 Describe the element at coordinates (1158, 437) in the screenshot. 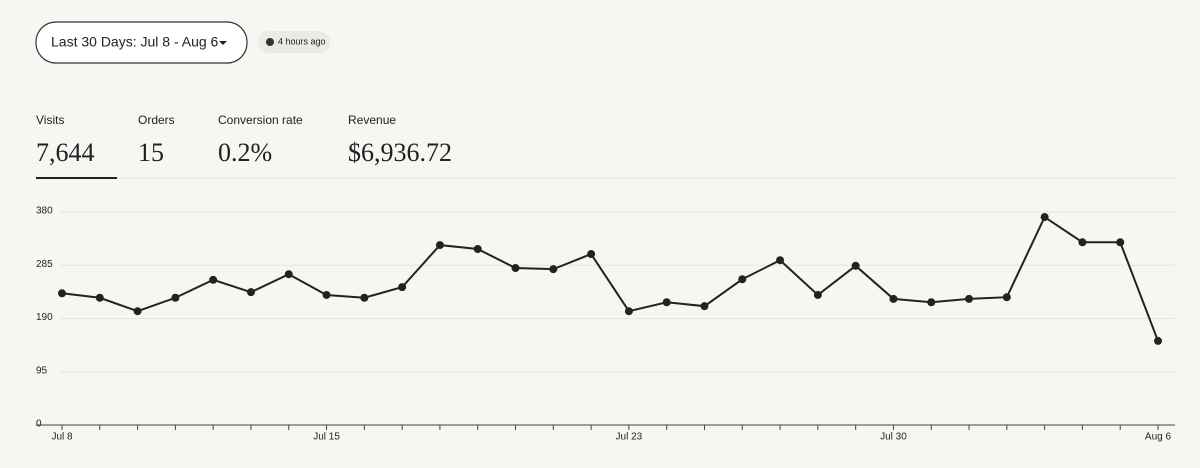

I see `x-tick-label: Aug 6` at that location.